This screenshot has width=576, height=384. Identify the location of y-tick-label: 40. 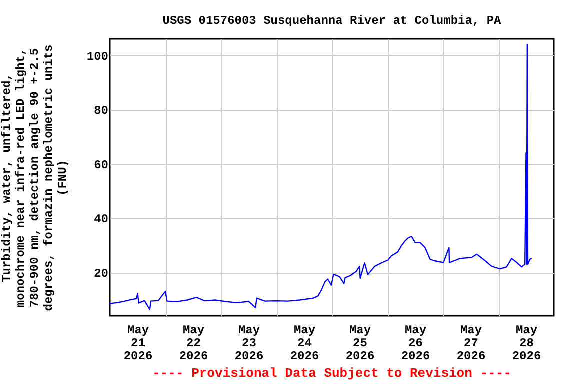
(101, 219).